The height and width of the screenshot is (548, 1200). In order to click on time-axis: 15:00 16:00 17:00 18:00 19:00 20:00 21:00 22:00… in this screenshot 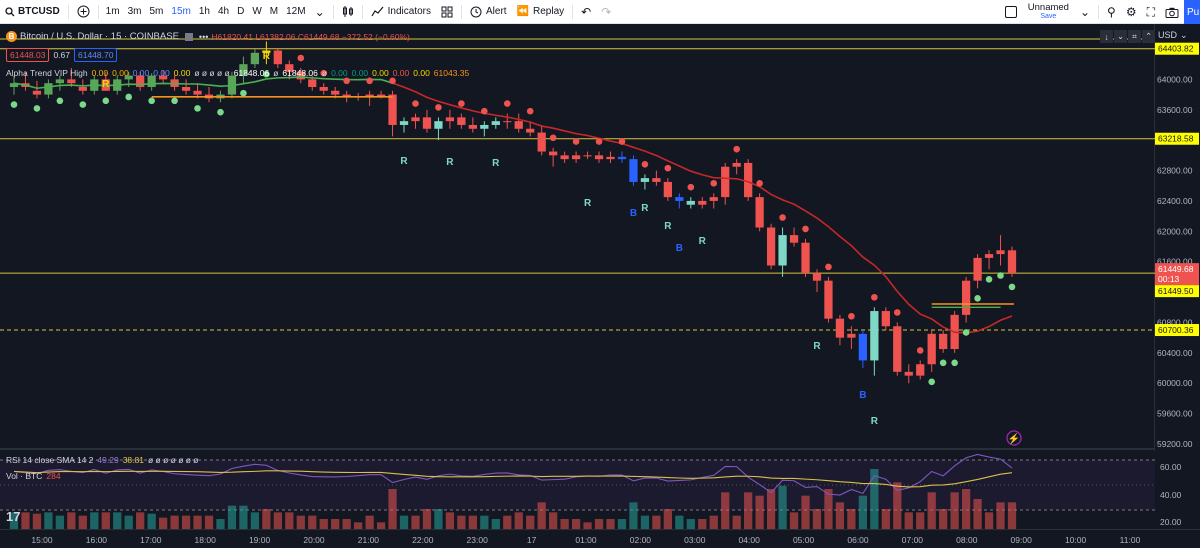, I will do `click(577, 538)`.